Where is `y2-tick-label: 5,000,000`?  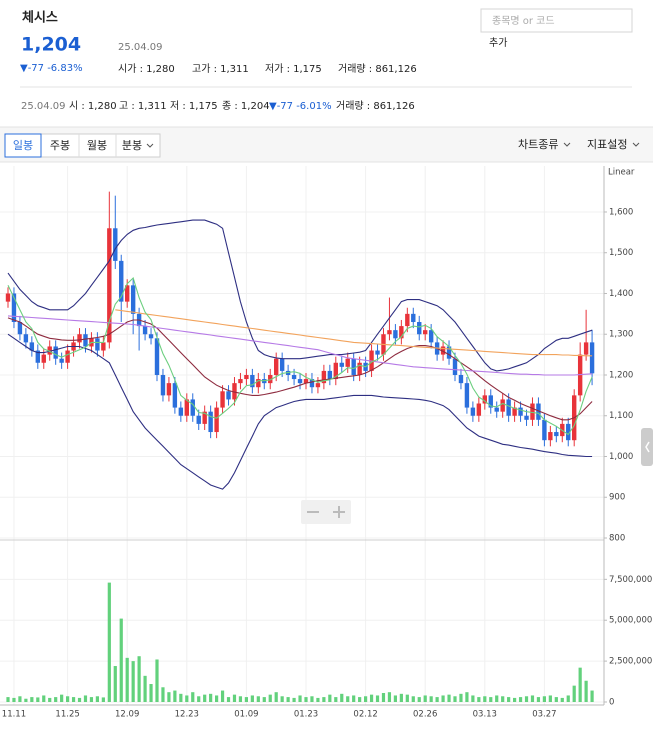 y2-tick-label: 5,000,000 is located at coordinates (630, 621).